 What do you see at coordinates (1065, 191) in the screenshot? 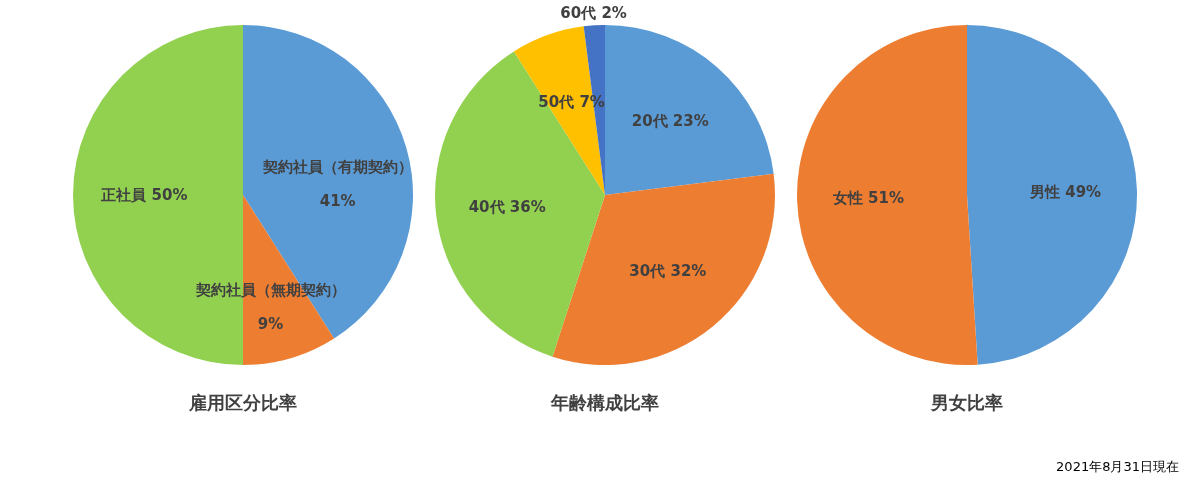
I see `slice-label: 男性 49%` at bounding box center [1065, 191].